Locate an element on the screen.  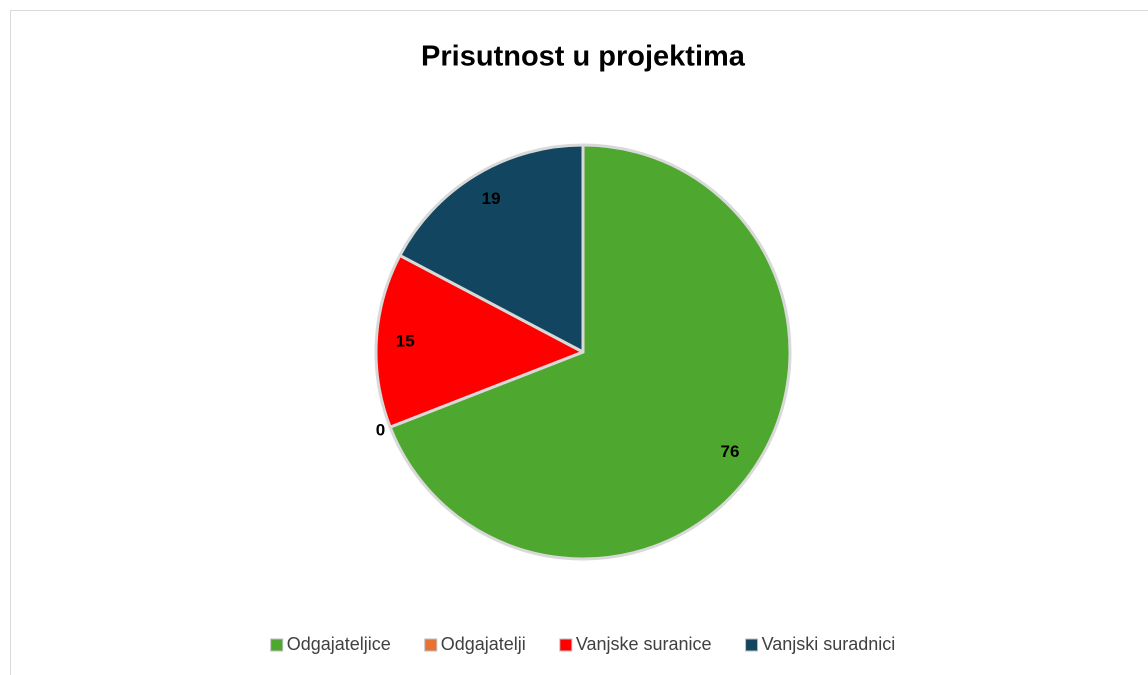
chart-title: Prisutnost u projektima is located at coordinates (583, 57).